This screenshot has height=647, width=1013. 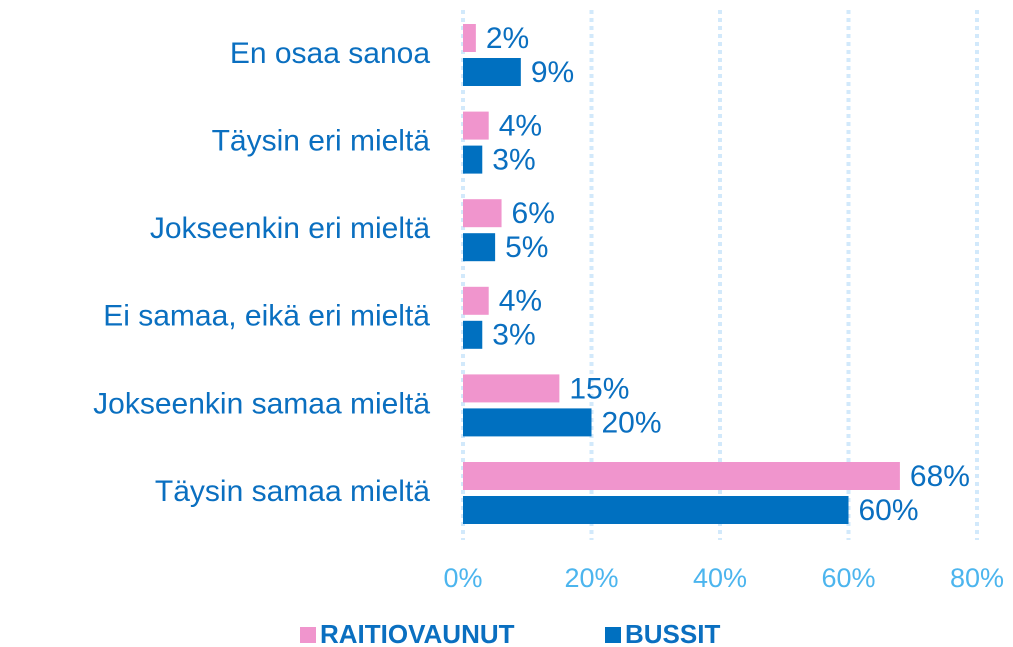 I want to click on category-label: Täysin samaa mieltä, so click(x=292, y=491).